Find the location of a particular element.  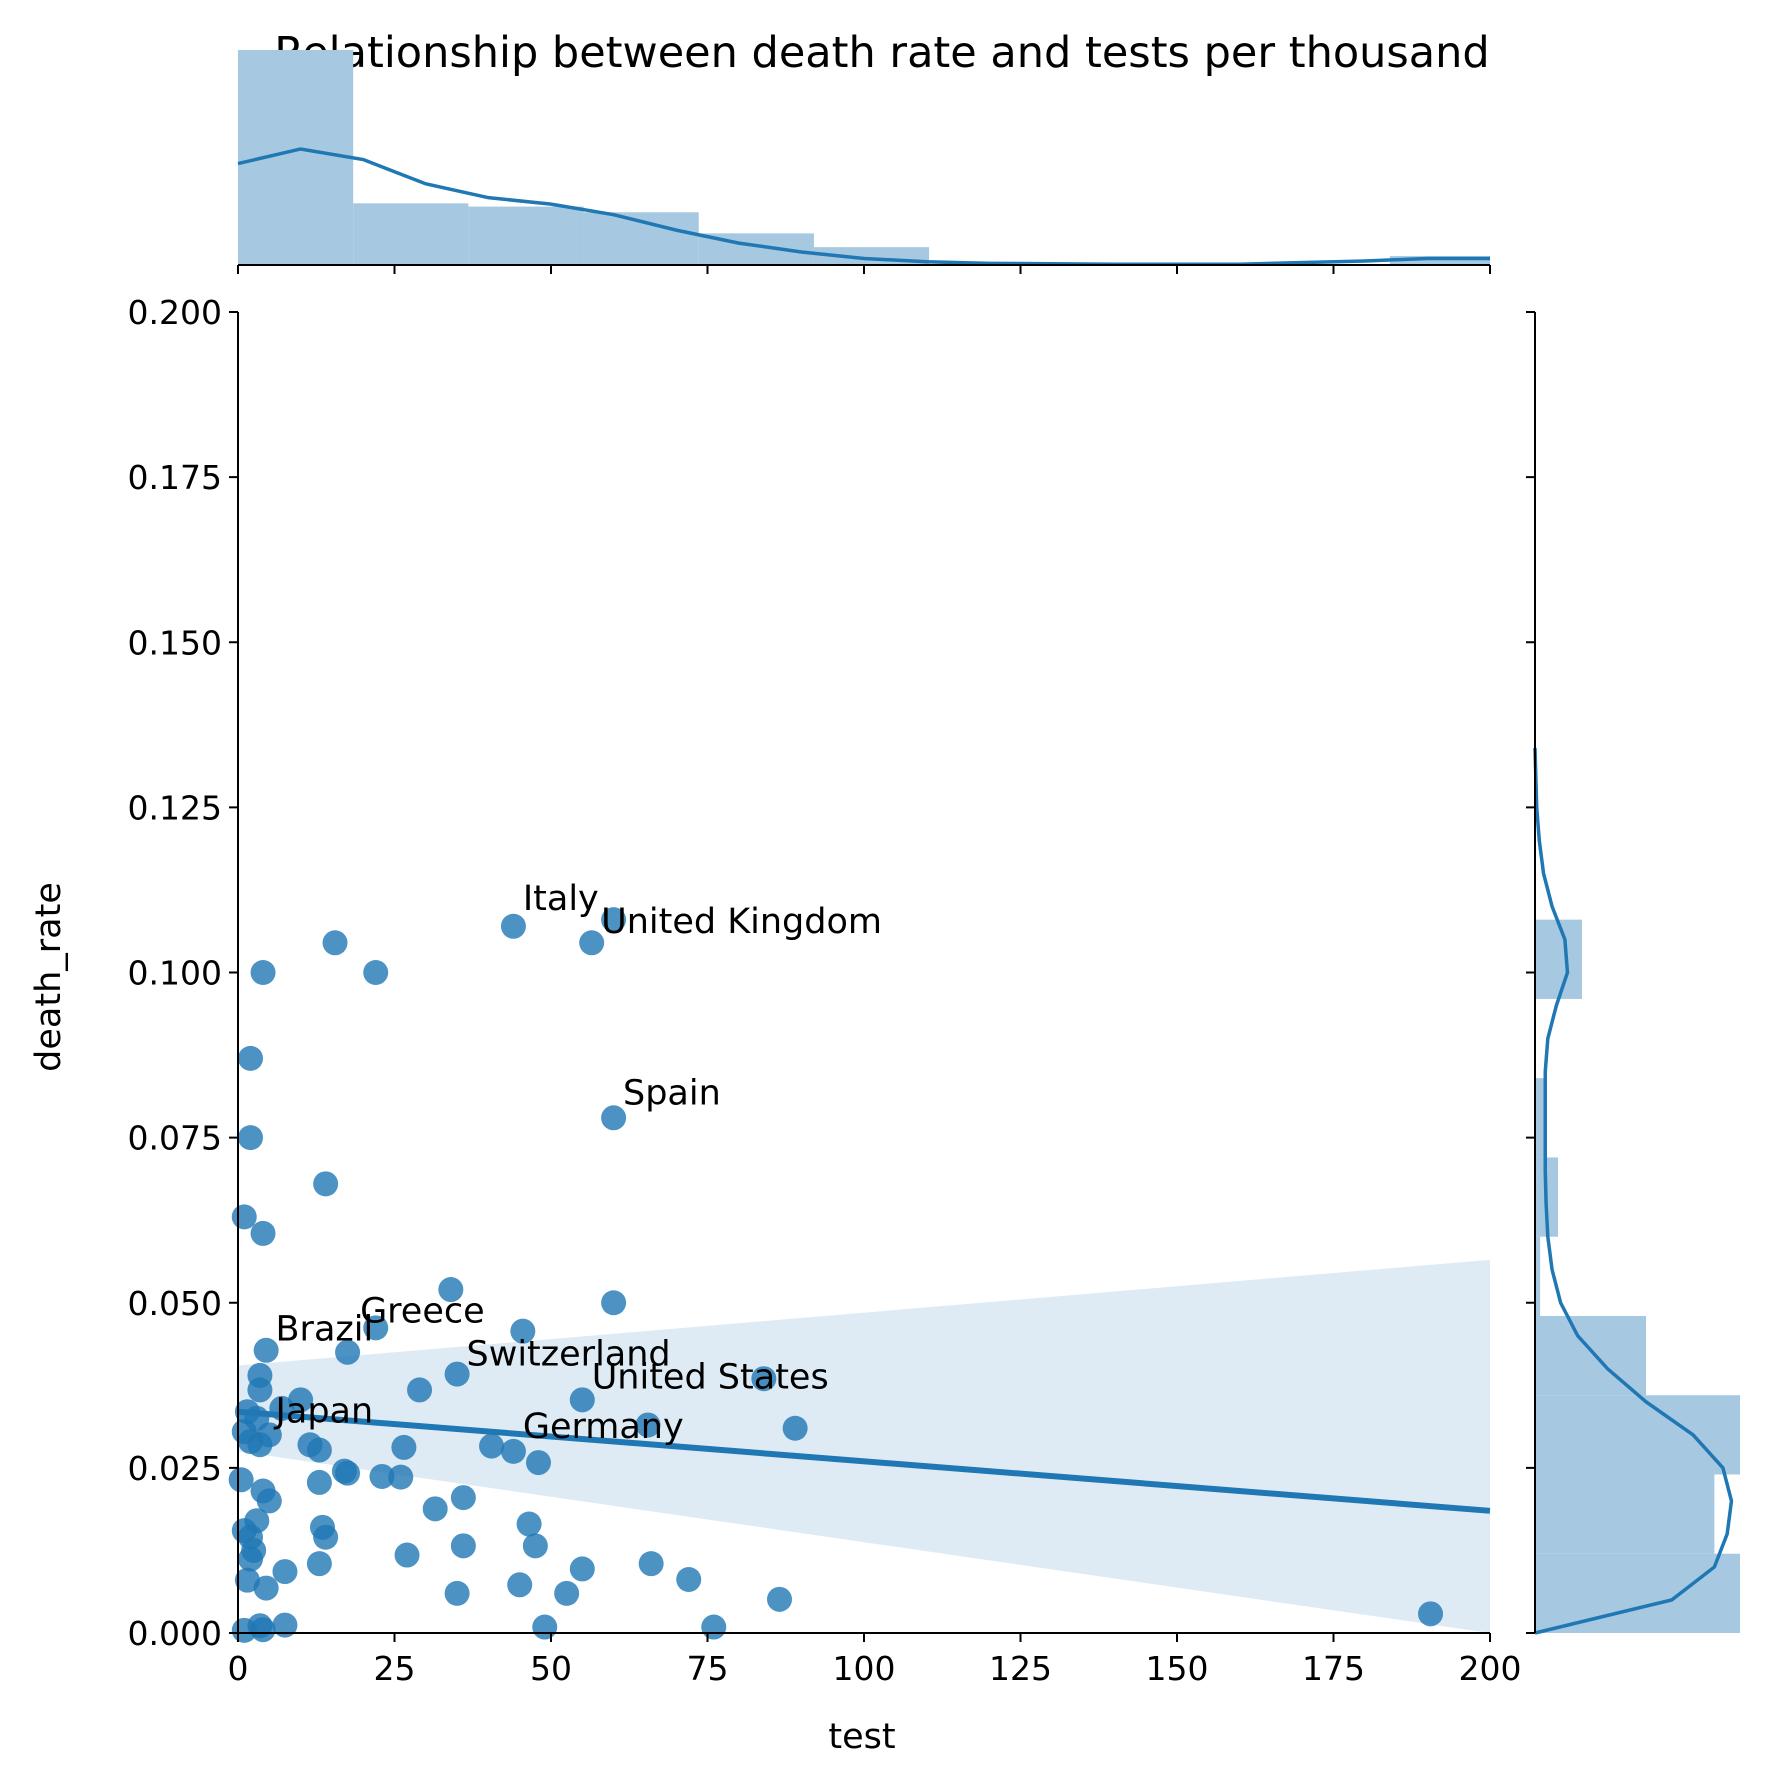

top-kde-curve is located at coordinates (863, 206).